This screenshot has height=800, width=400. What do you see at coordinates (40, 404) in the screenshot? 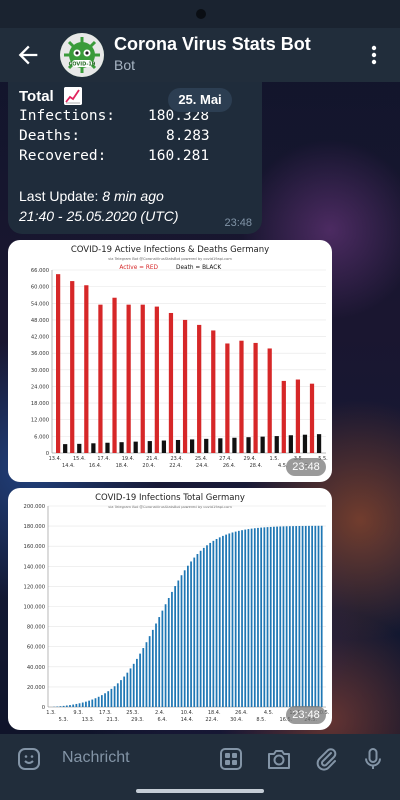
I see `y-tick-label: 18.000` at bounding box center [40, 404].